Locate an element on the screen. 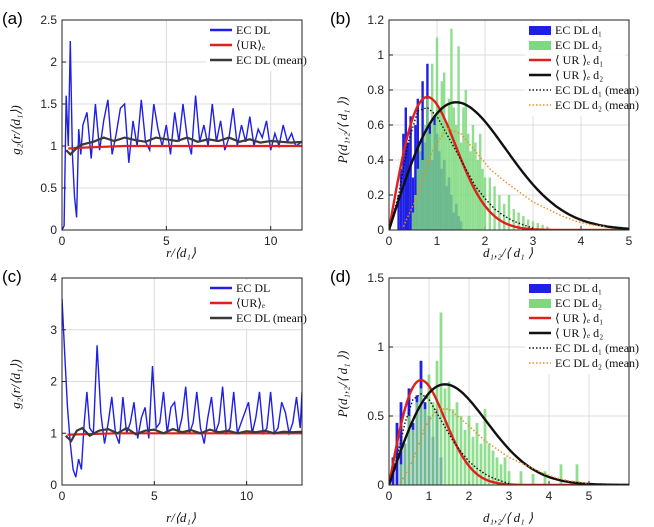 The height and width of the screenshot is (527, 654). tick-label-y: 0.5 is located at coordinates (375, 416).